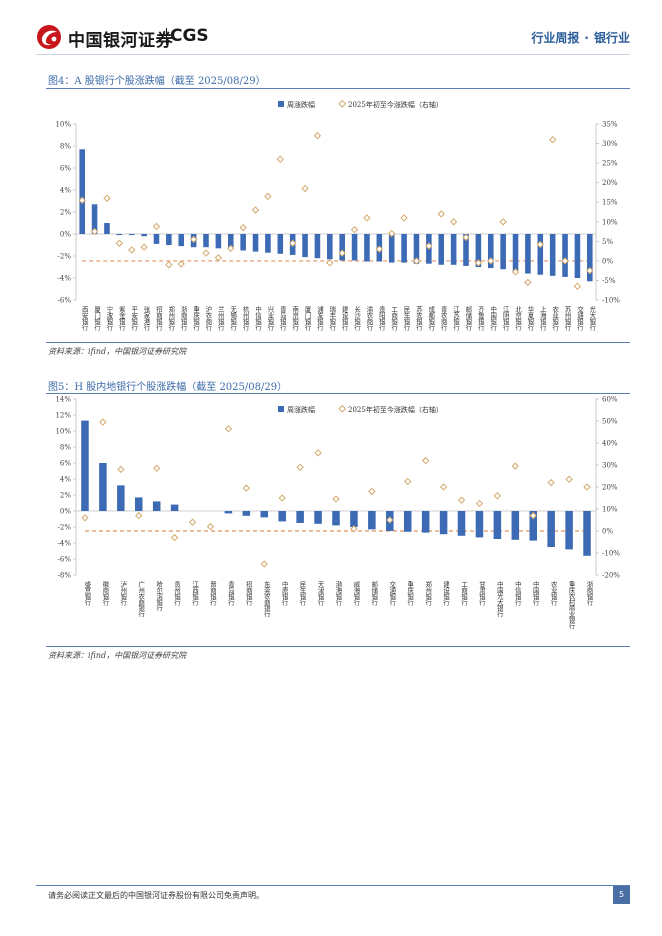 The image size is (662, 936). I want to click on fig5-category-label: 盛京银行, so click(87, 593).